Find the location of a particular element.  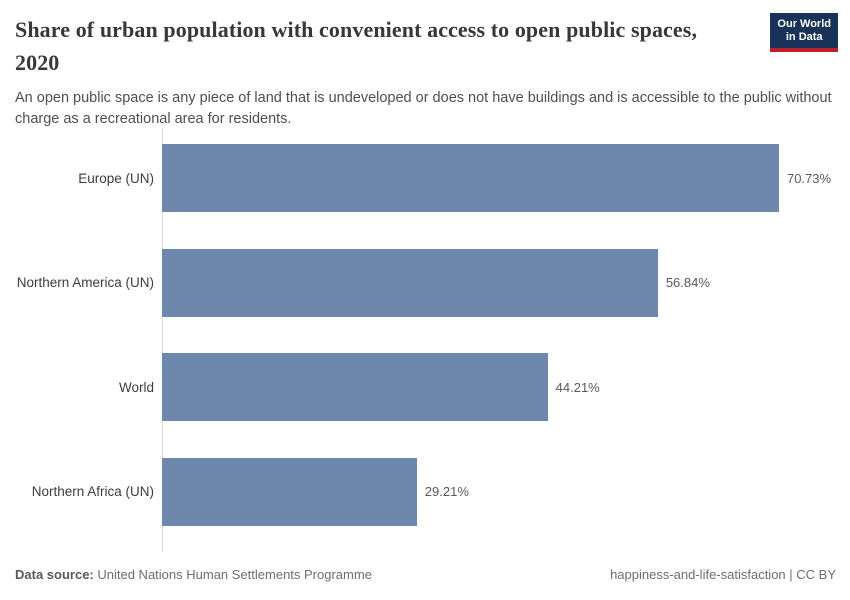

category-label: World is located at coordinates (136, 387).